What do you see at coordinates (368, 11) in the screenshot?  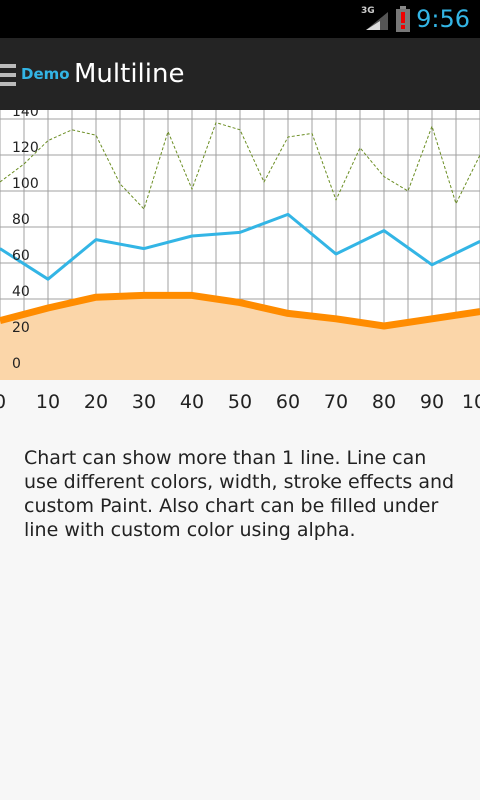 I see `network-type: 3G` at bounding box center [368, 11].